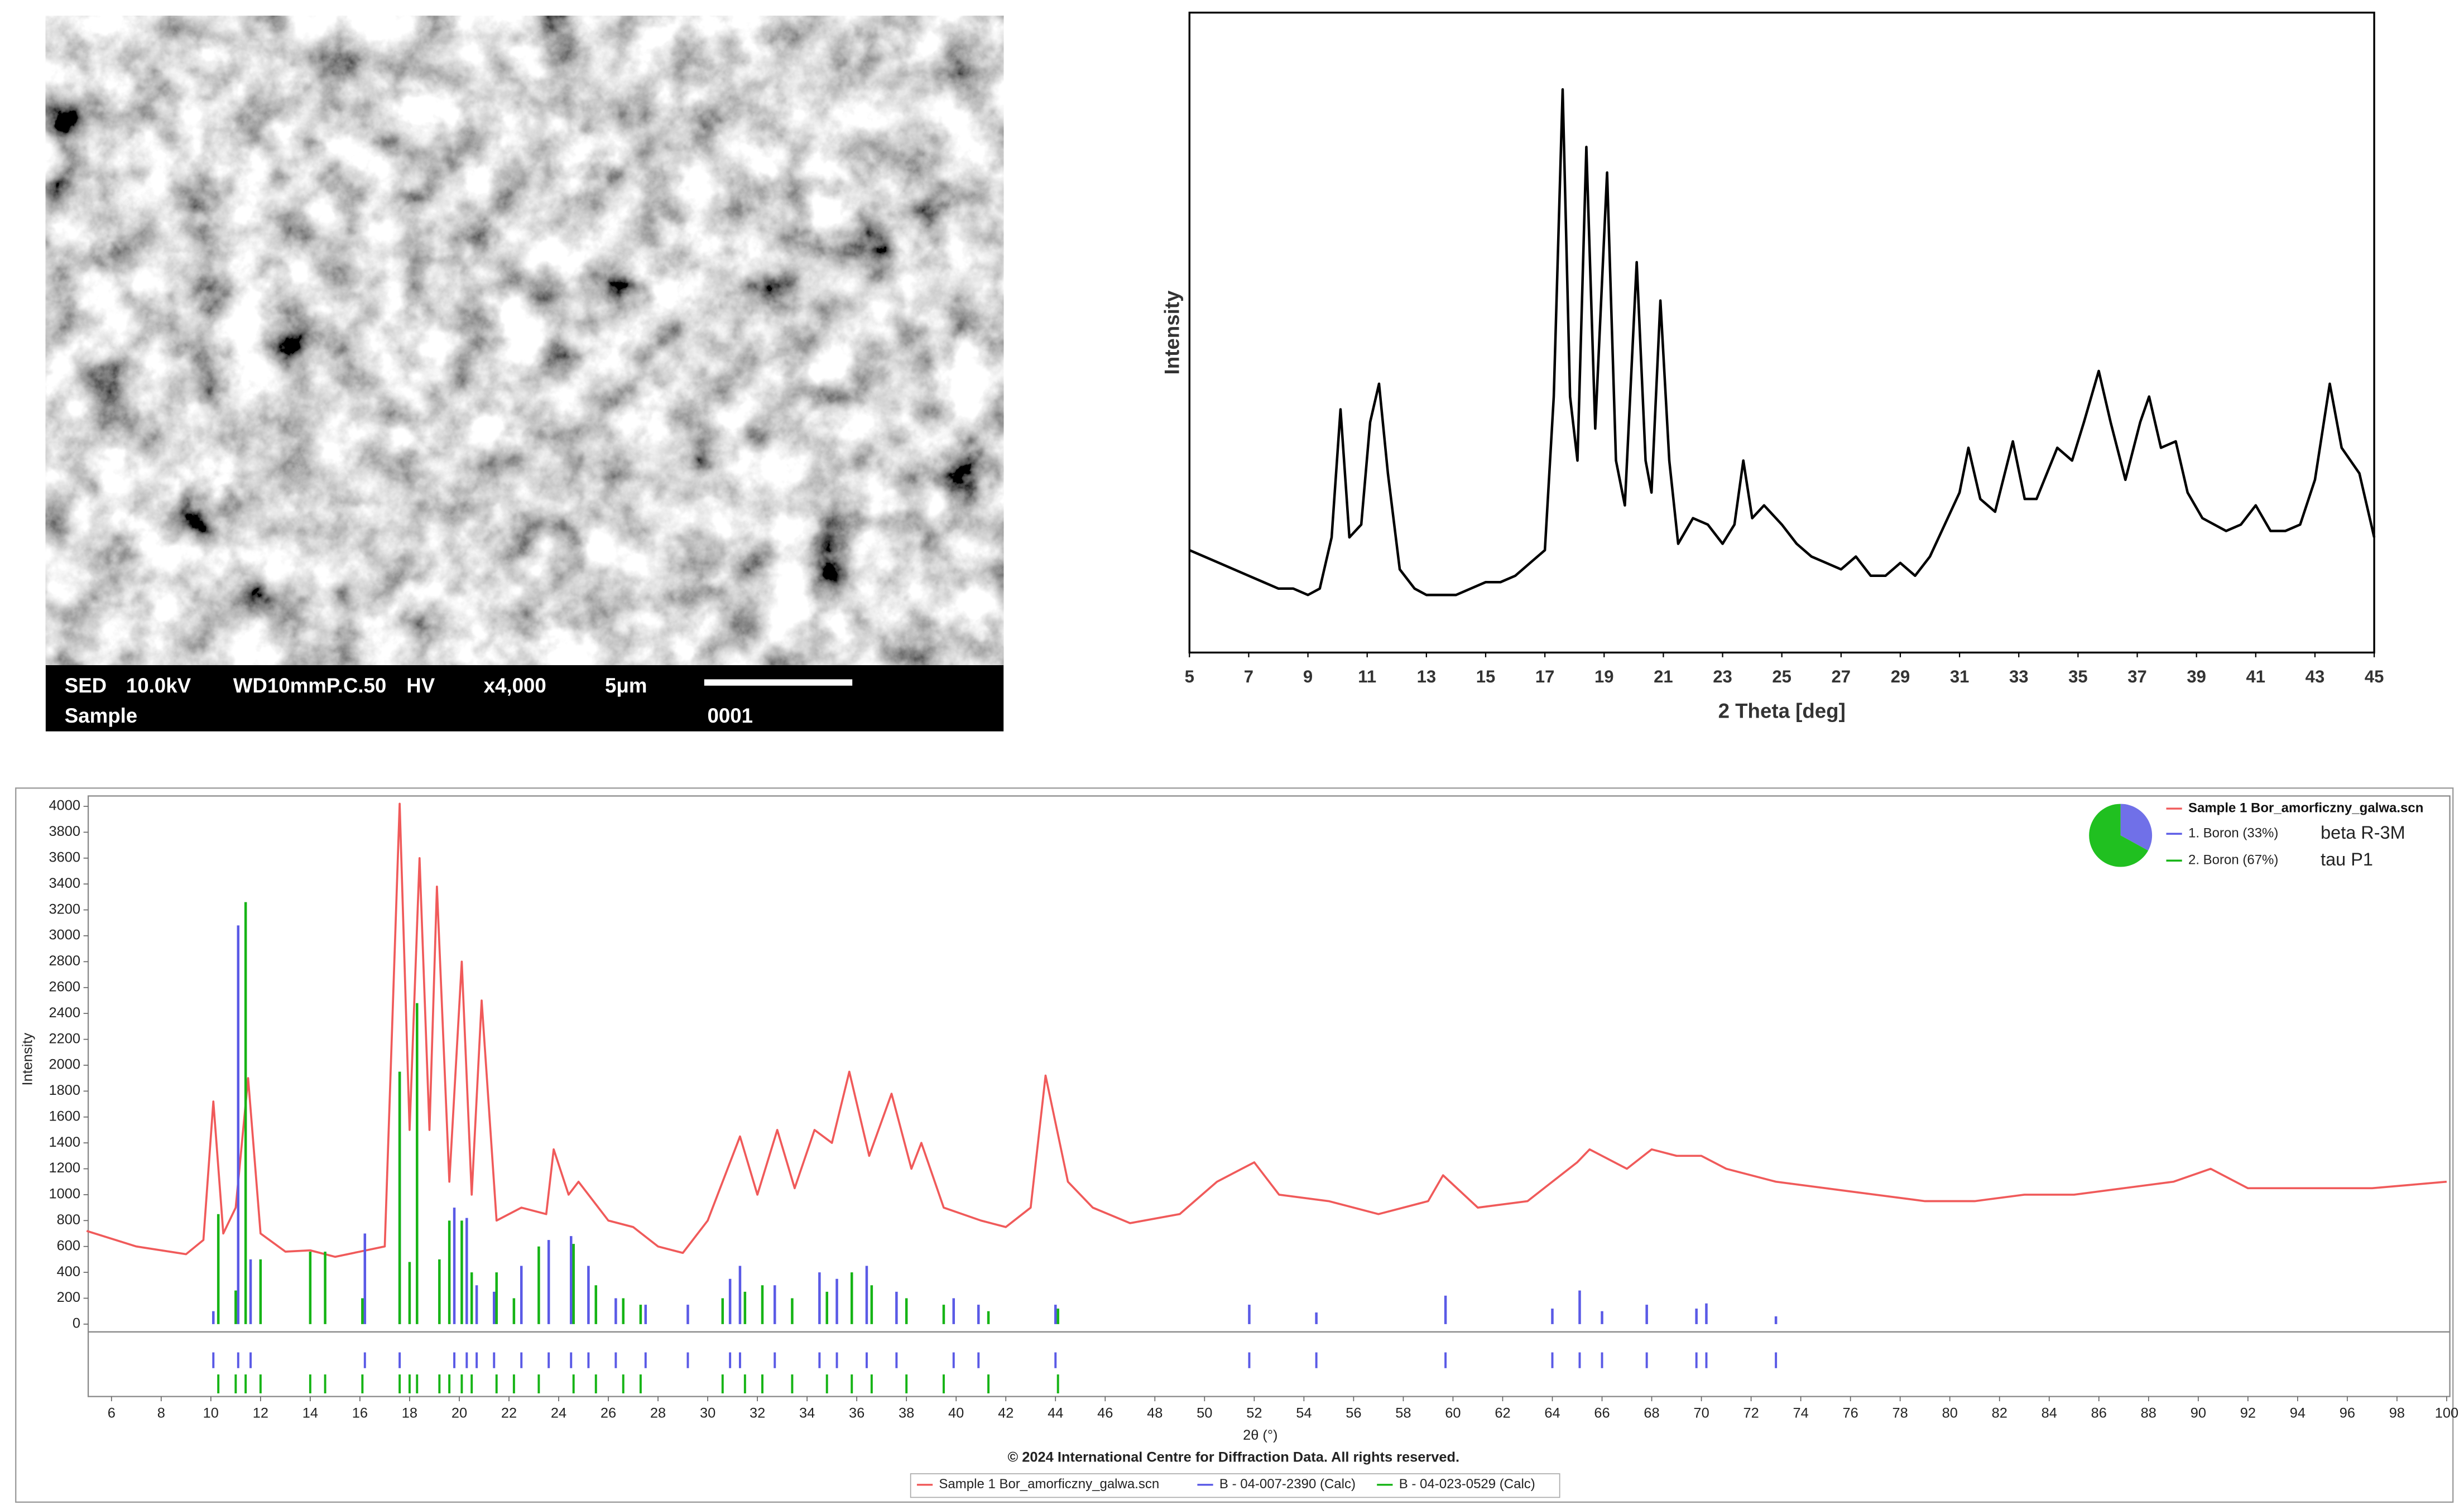  I want to click on y-tick-label: 3400, so click(64, 883).